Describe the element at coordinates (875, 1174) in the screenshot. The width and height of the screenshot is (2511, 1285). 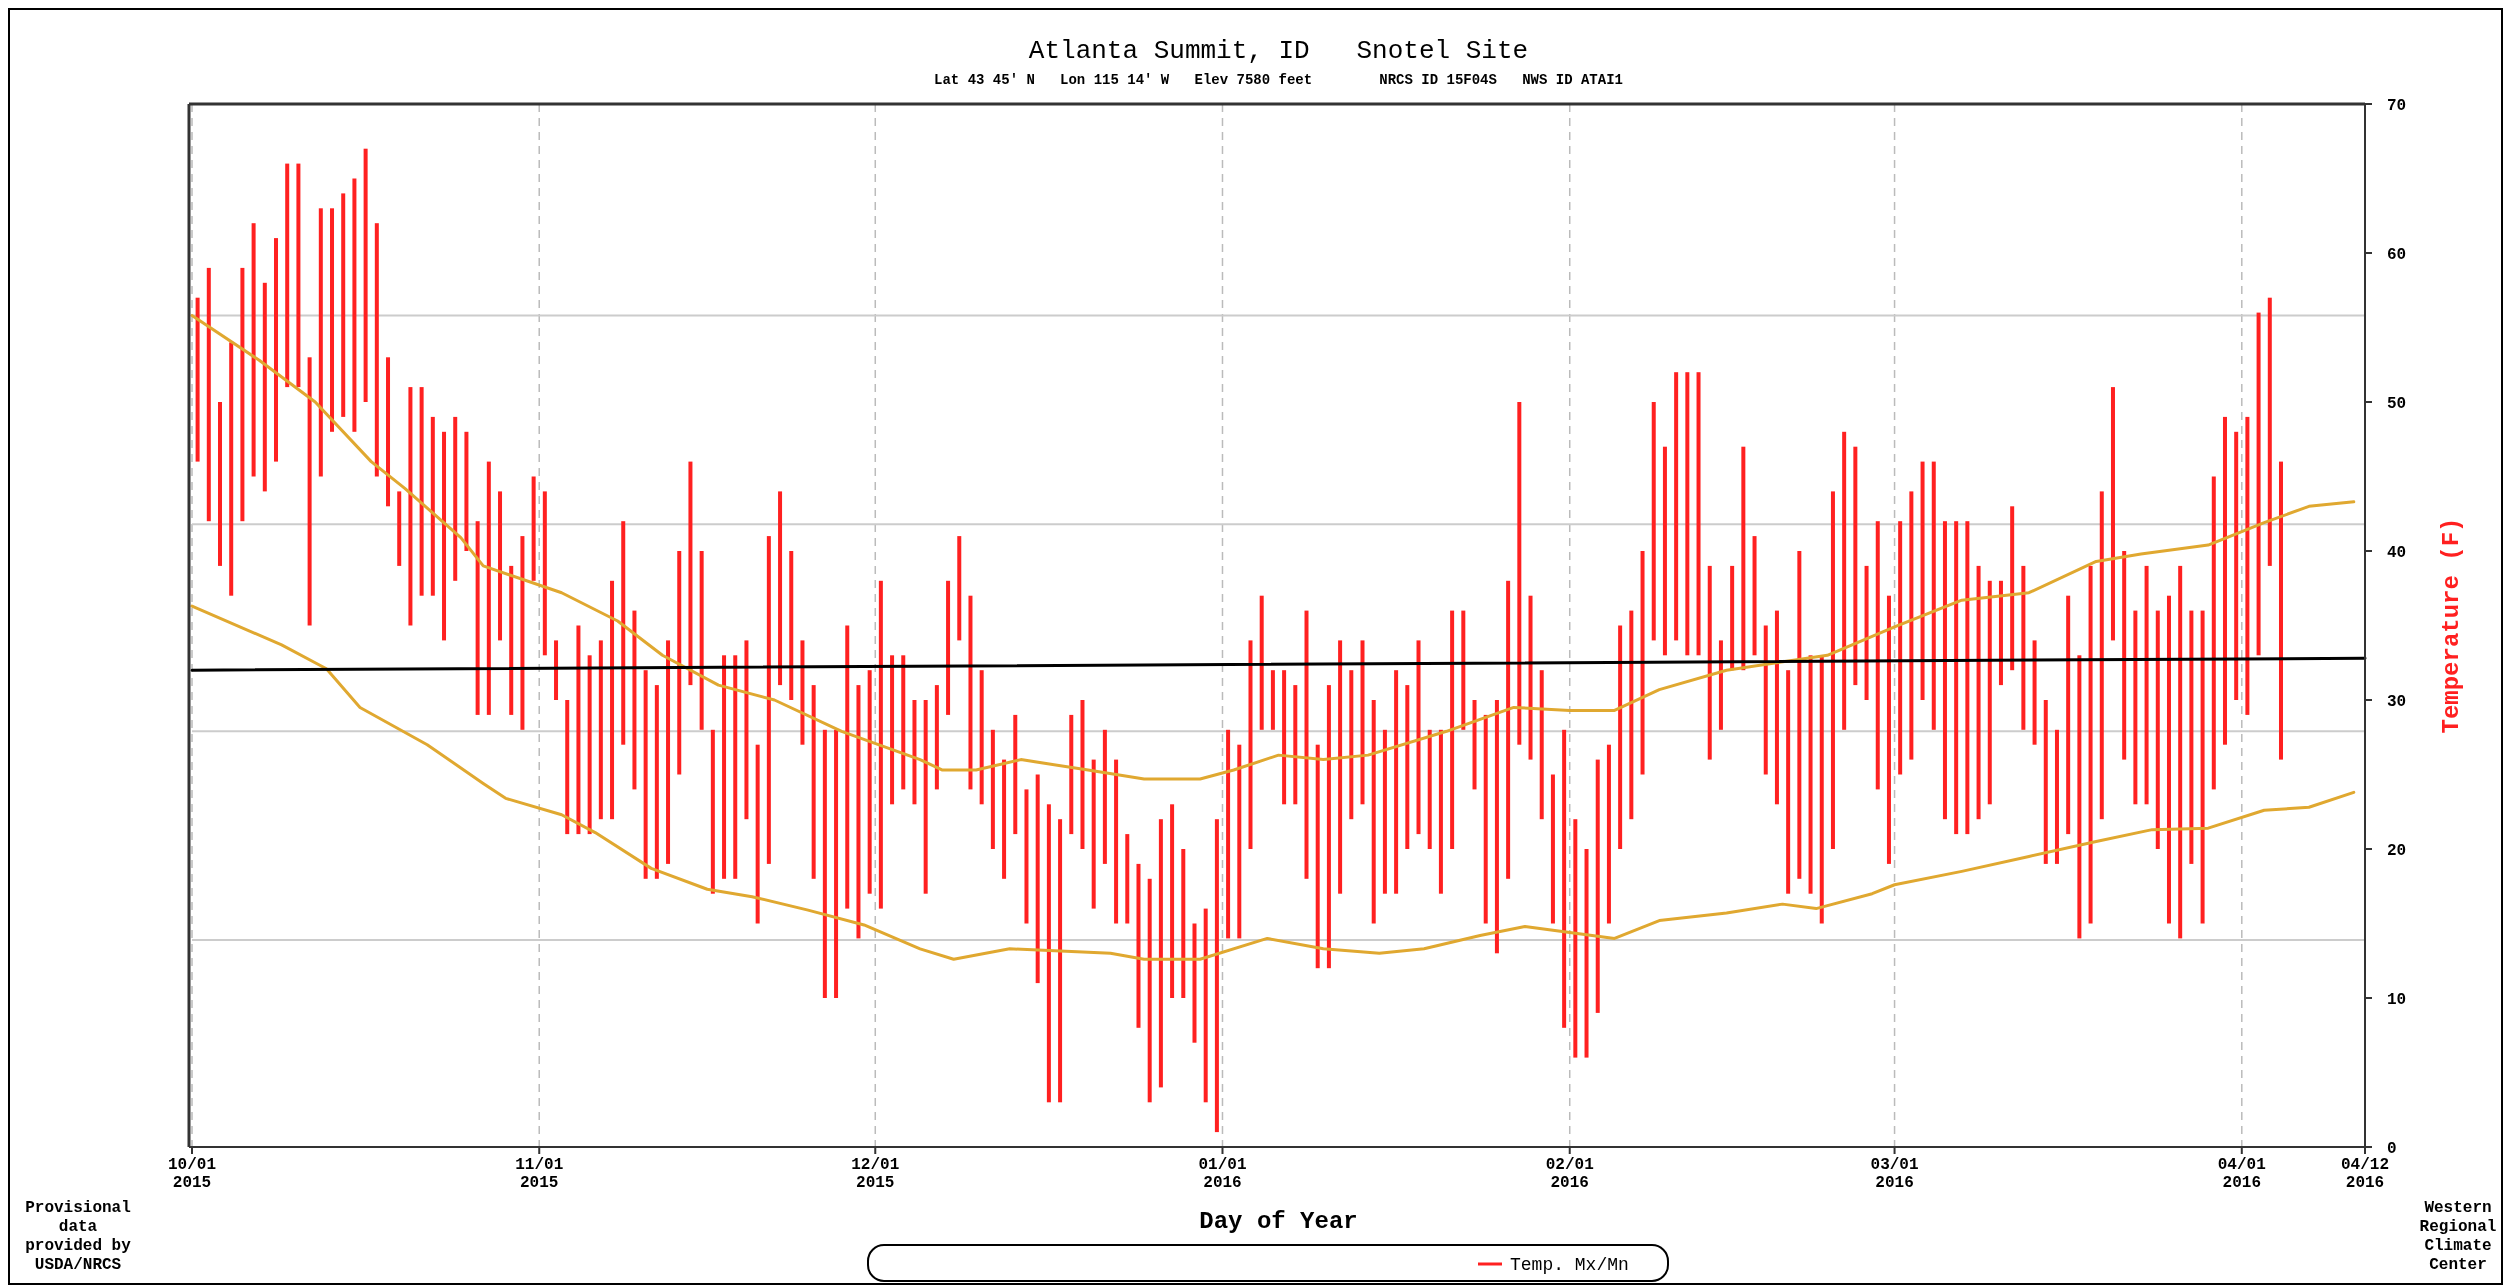
I see `x-tick-label: 12/01 2015` at that location.